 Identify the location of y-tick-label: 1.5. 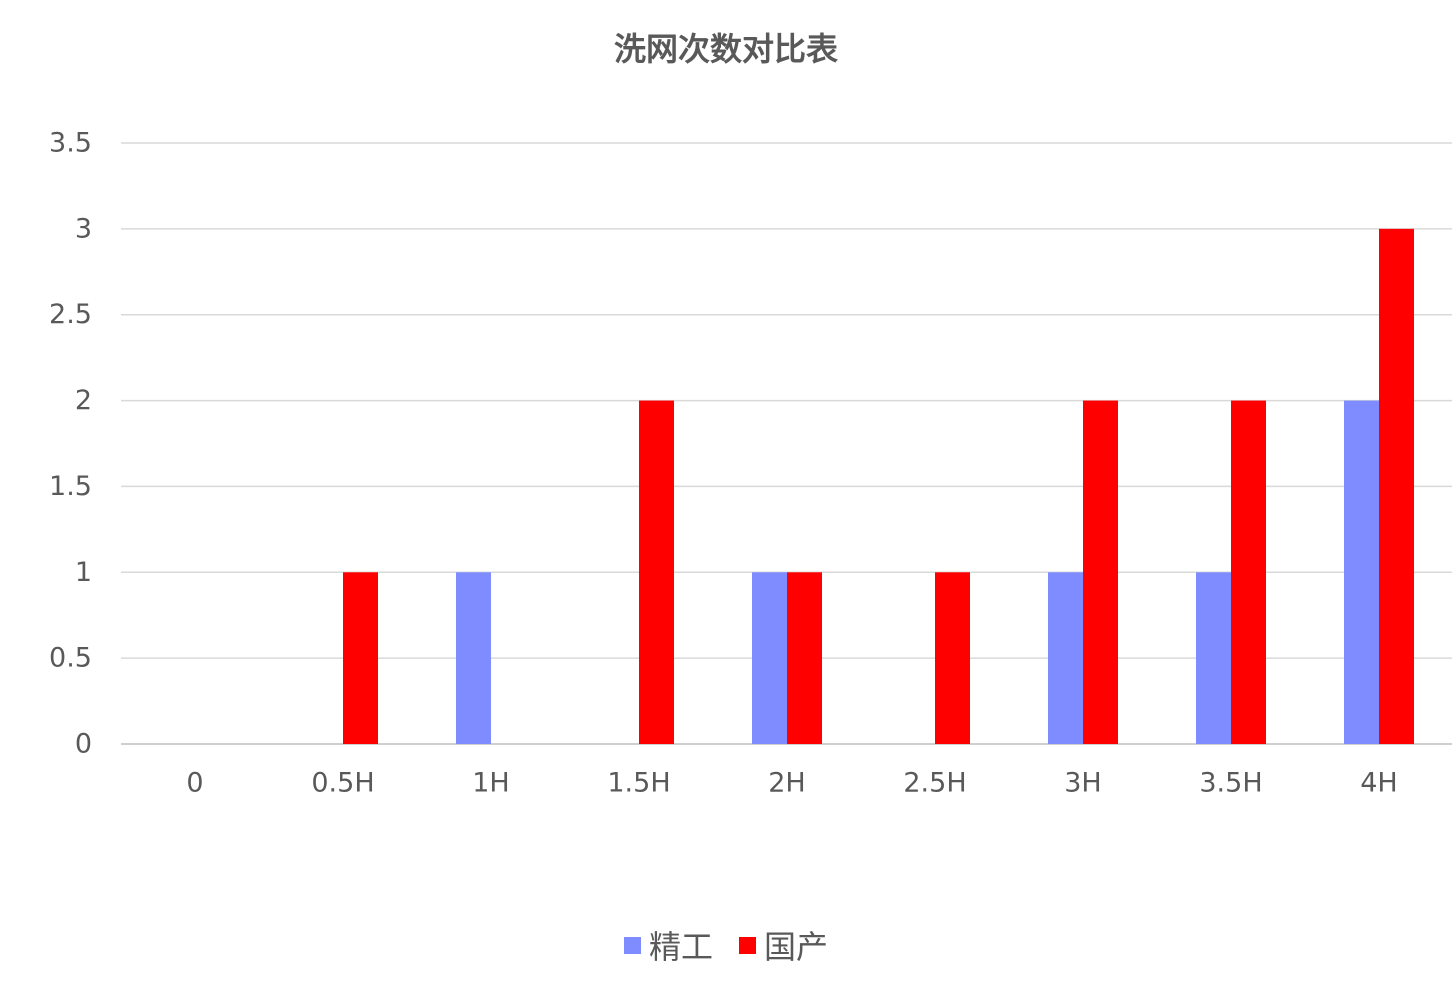
(70, 486).